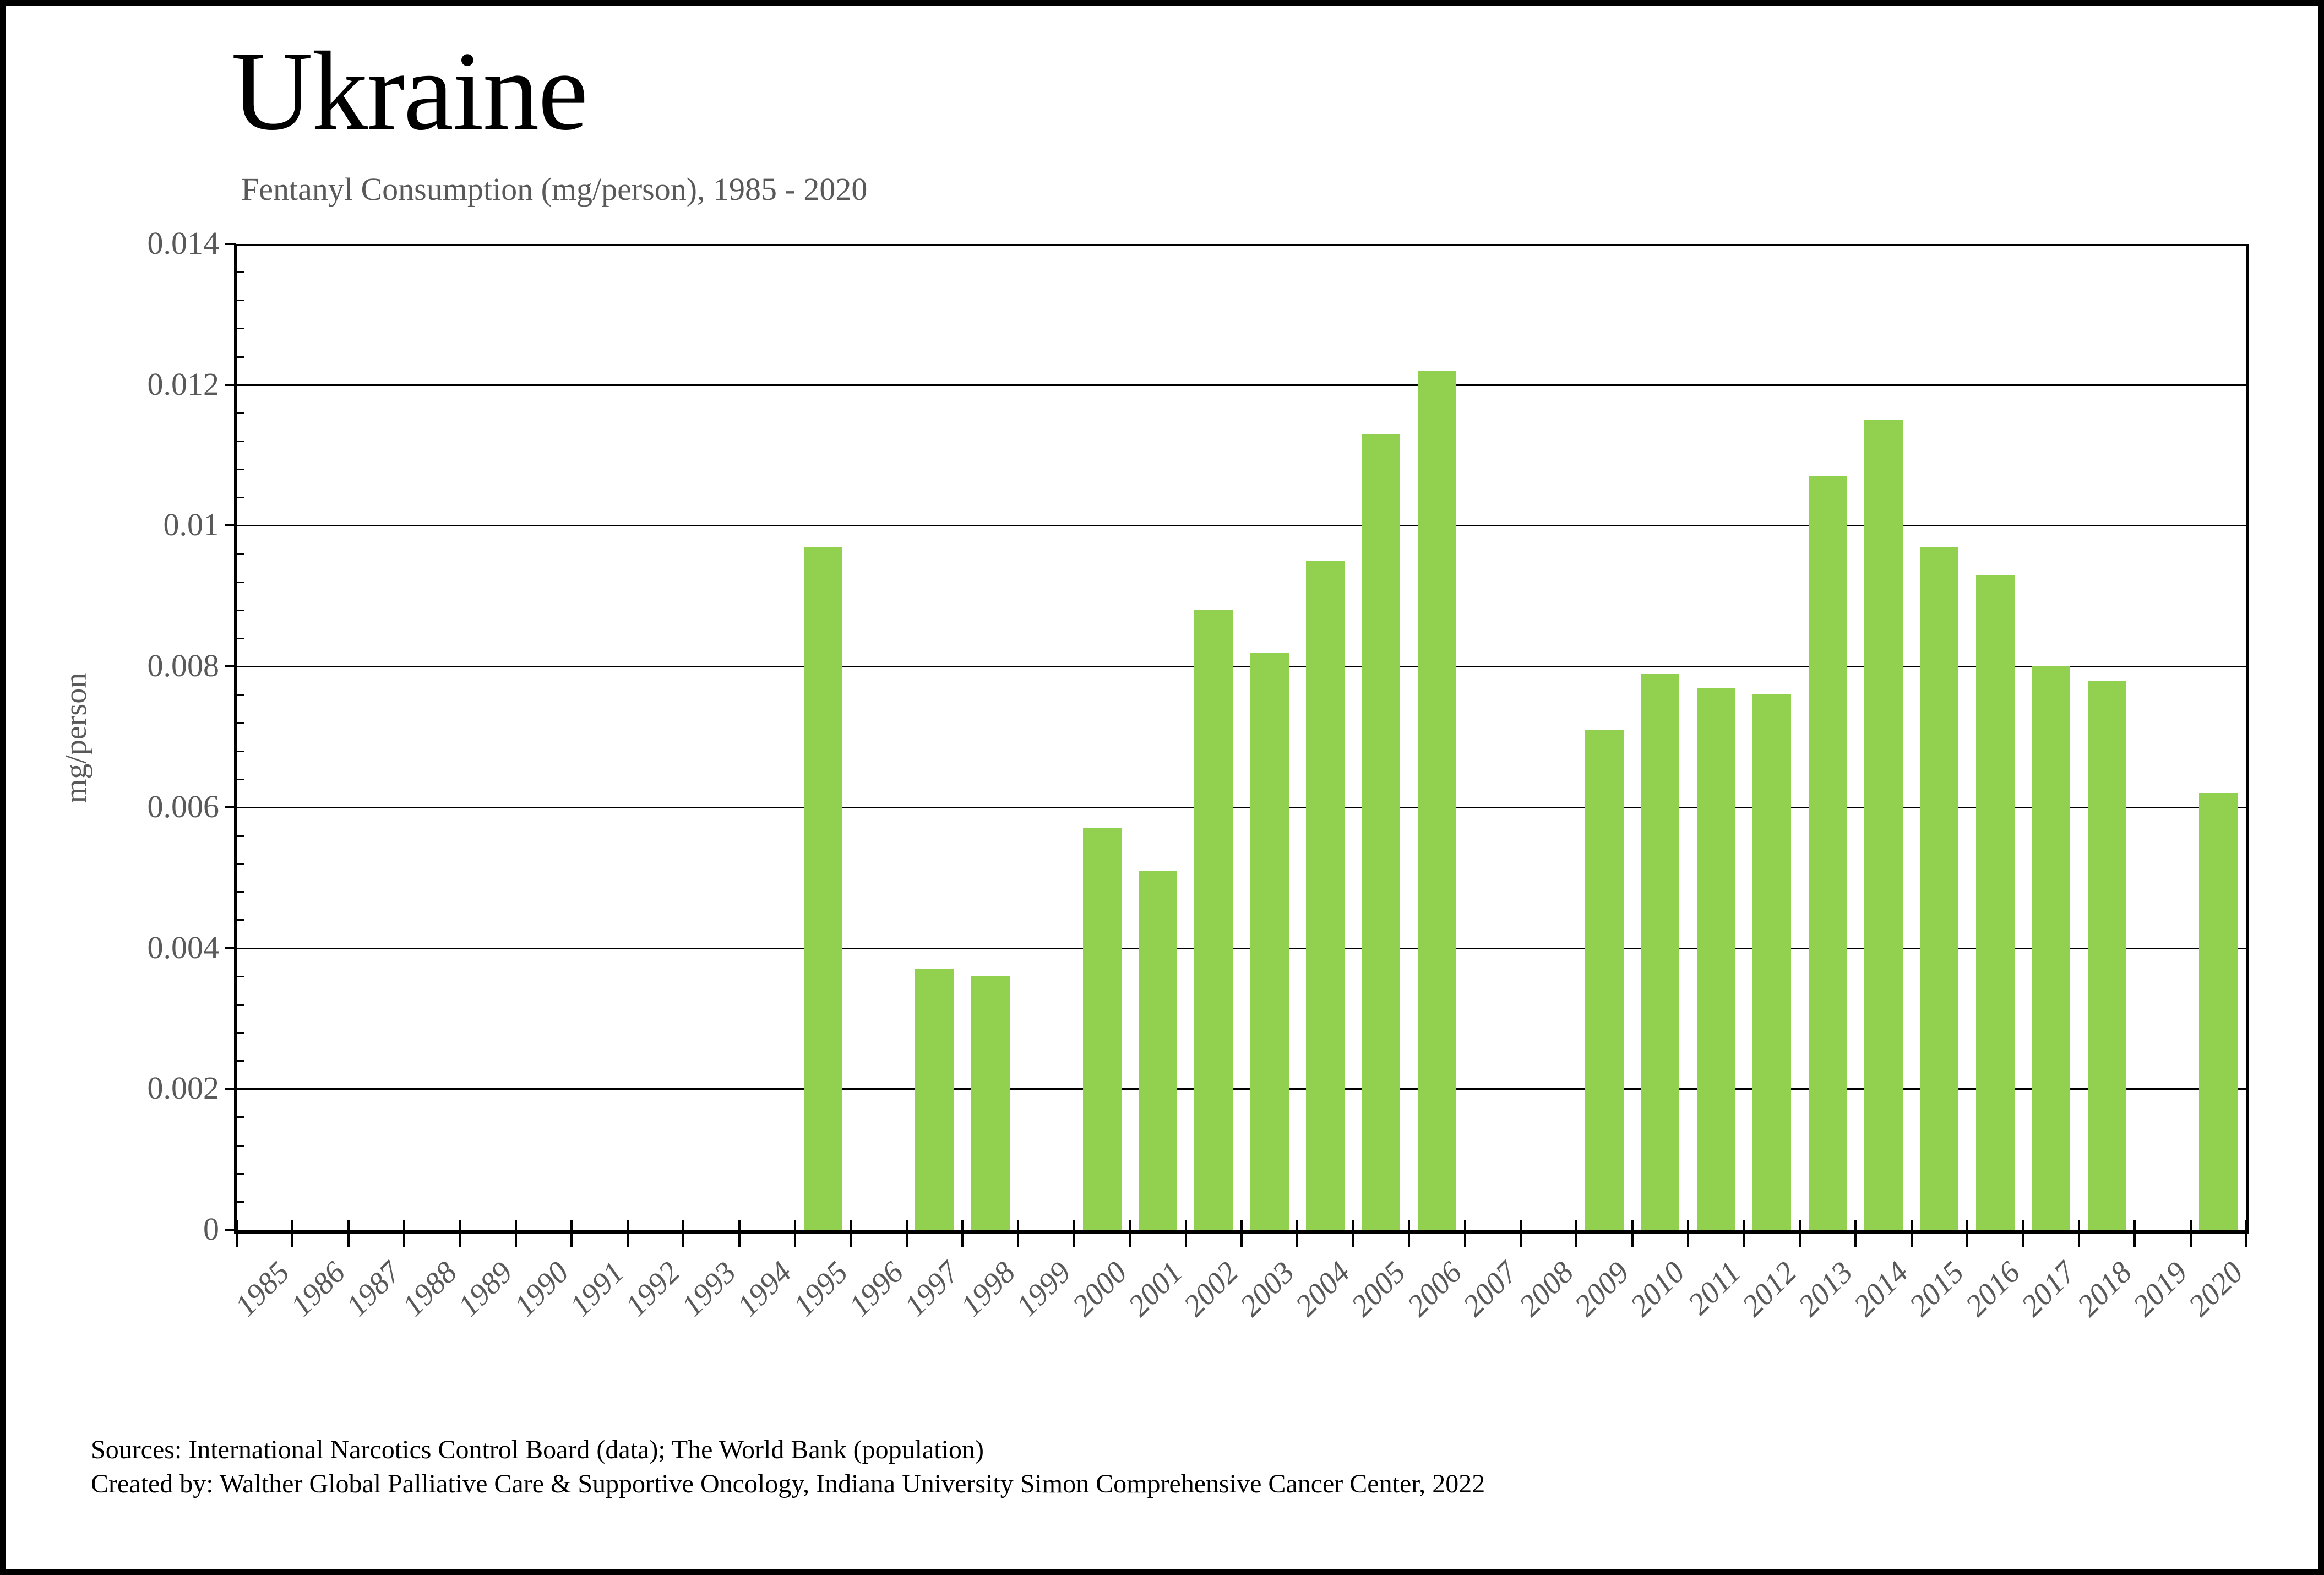  I want to click on bar-2003, so click(1269, 941).